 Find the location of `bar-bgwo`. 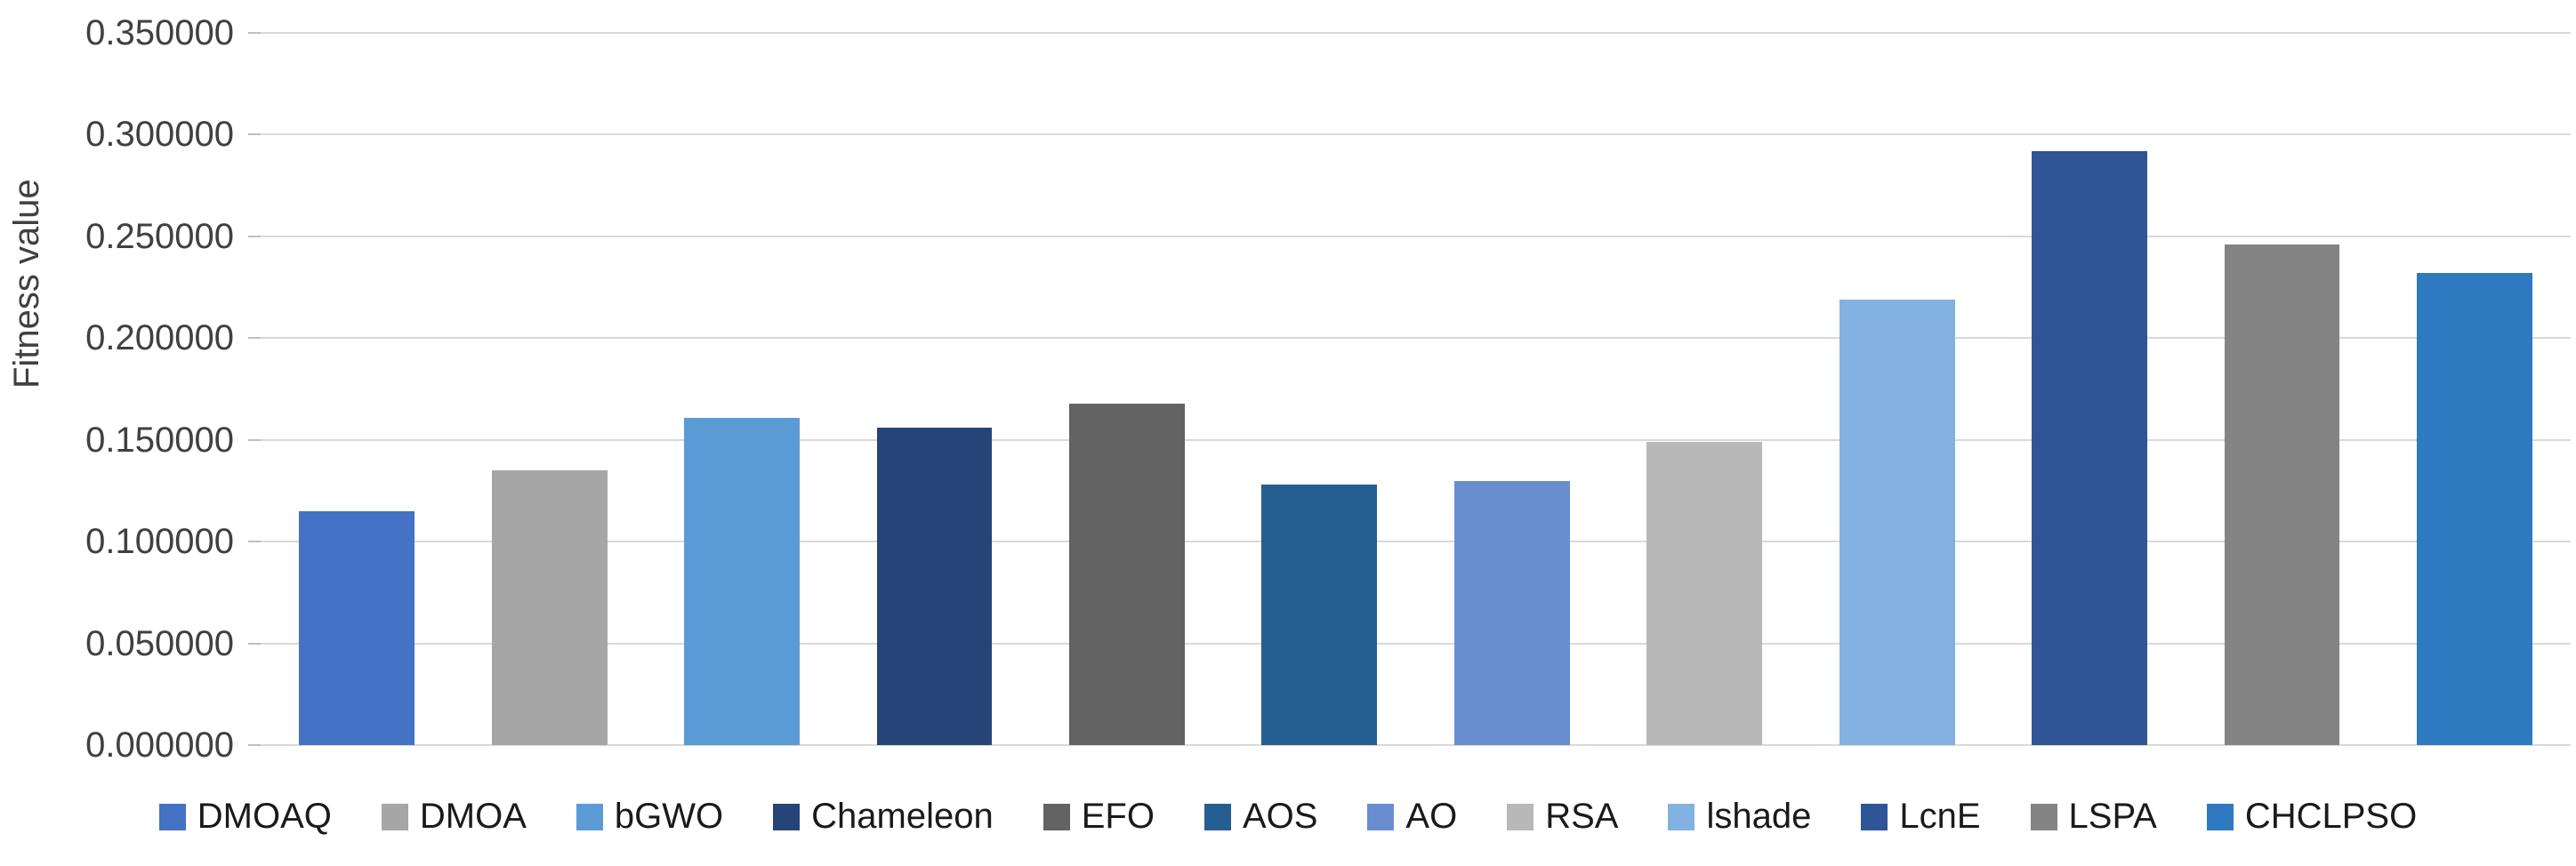

bar-bgwo is located at coordinates (742, 581).